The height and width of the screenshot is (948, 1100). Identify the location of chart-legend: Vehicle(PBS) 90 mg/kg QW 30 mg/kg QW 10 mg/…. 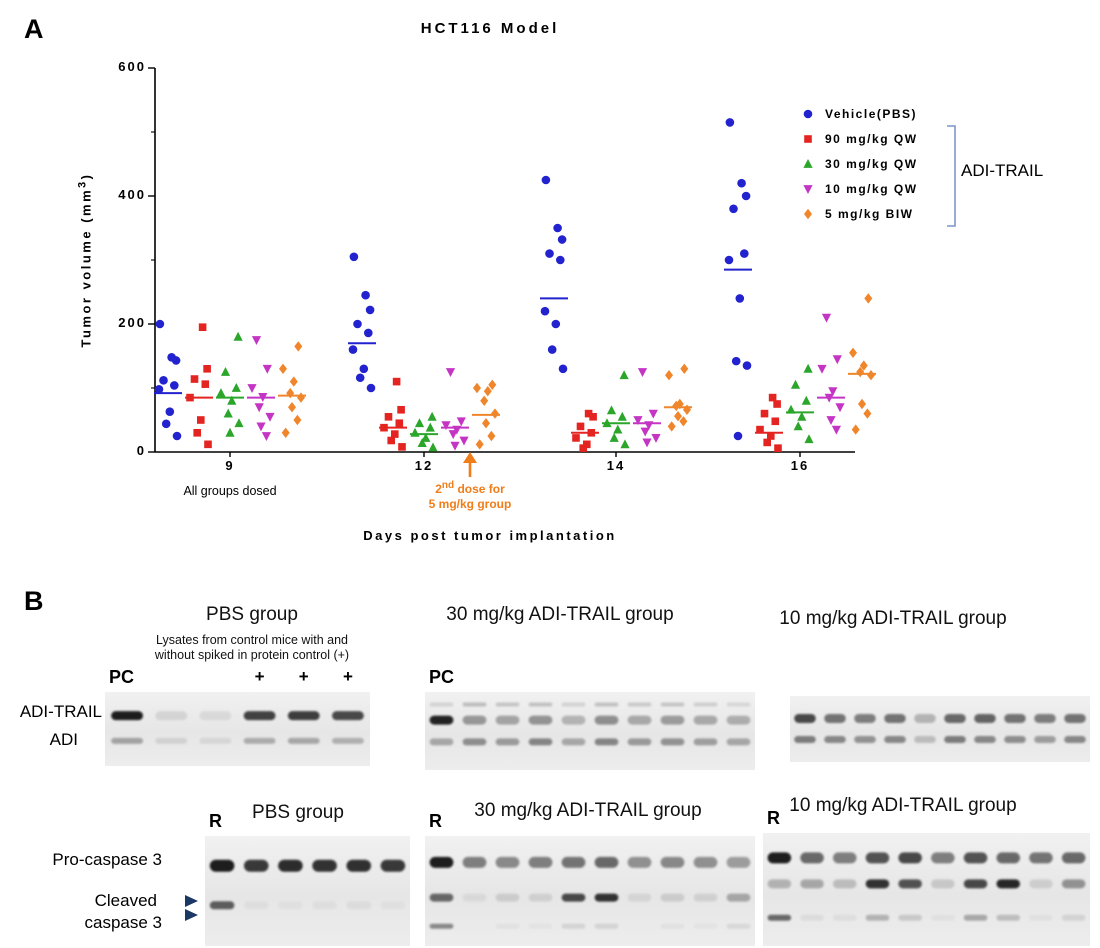
(859, 163).